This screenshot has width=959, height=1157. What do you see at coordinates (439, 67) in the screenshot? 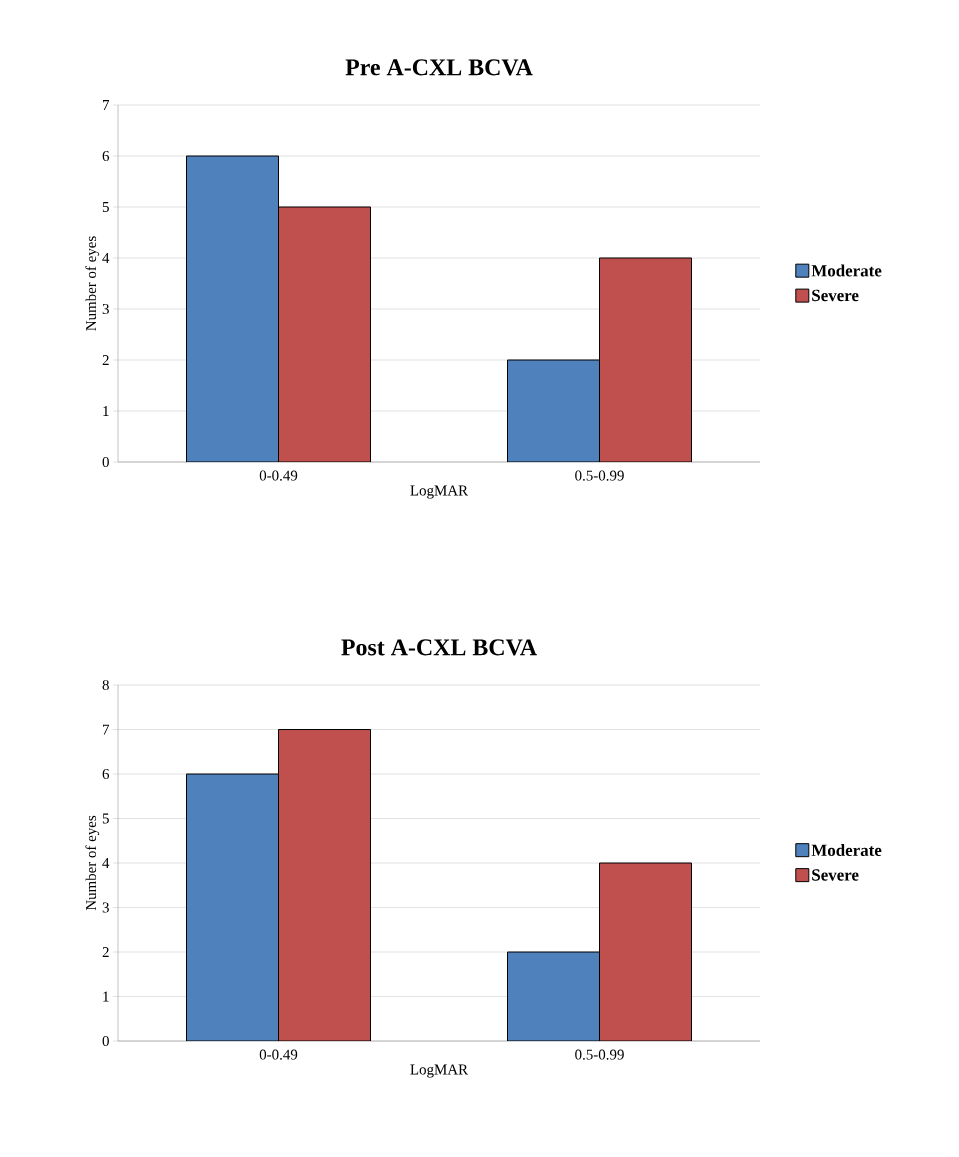
I see `chart-title: Pre A-CXL BCVA` at bounding box center [439, 67].